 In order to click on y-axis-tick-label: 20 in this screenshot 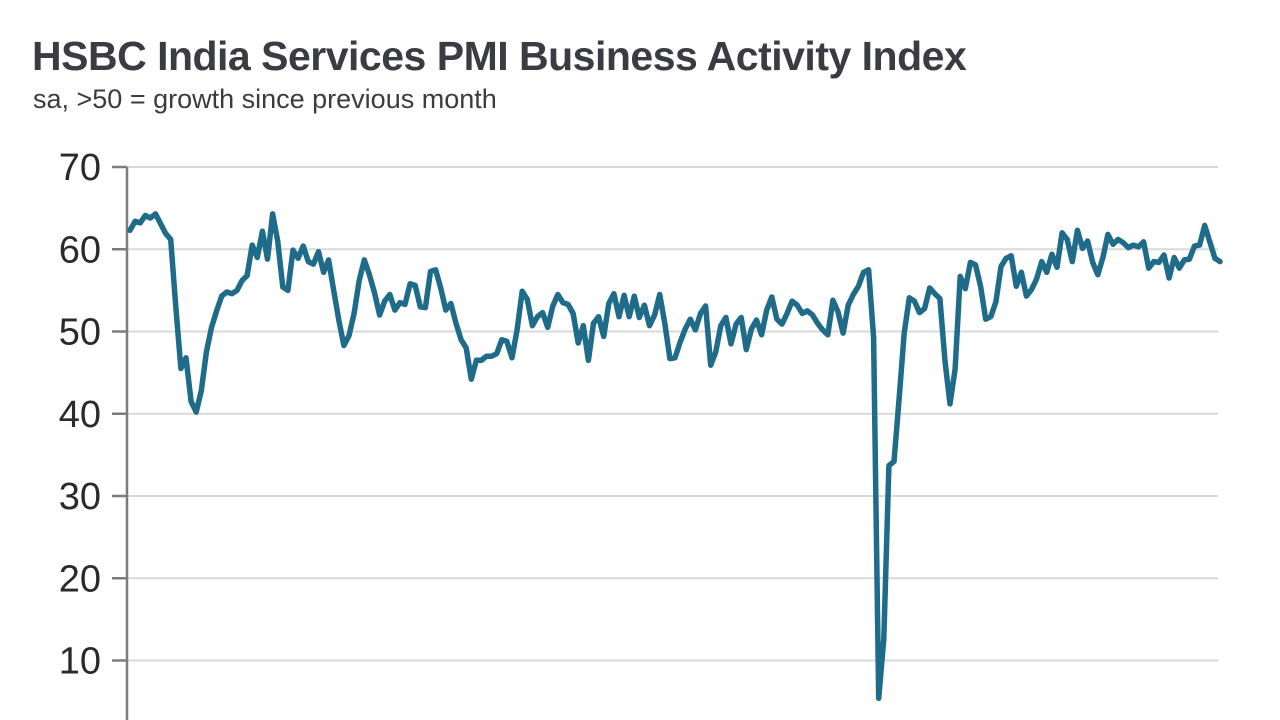, I will do `click(80, 579)`.